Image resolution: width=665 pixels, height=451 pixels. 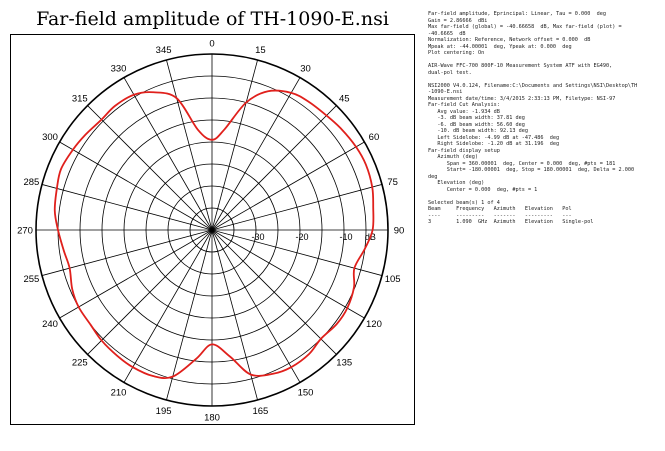 I want to click on angle-tick-label: 345, so click(x=164, y=50).